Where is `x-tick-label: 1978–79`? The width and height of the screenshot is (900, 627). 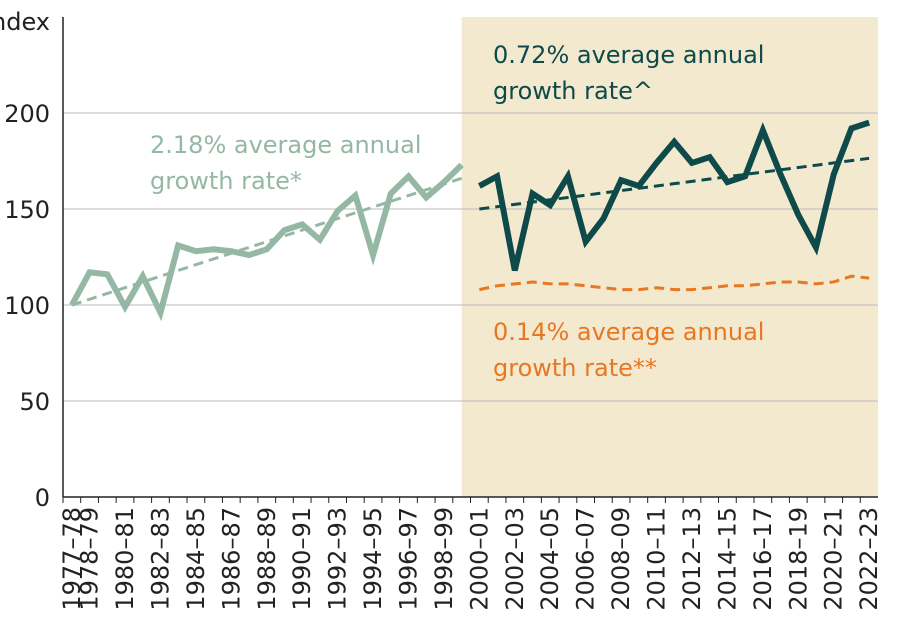 x-tick-label: 1978–79 is located at coordinates (90, 559).